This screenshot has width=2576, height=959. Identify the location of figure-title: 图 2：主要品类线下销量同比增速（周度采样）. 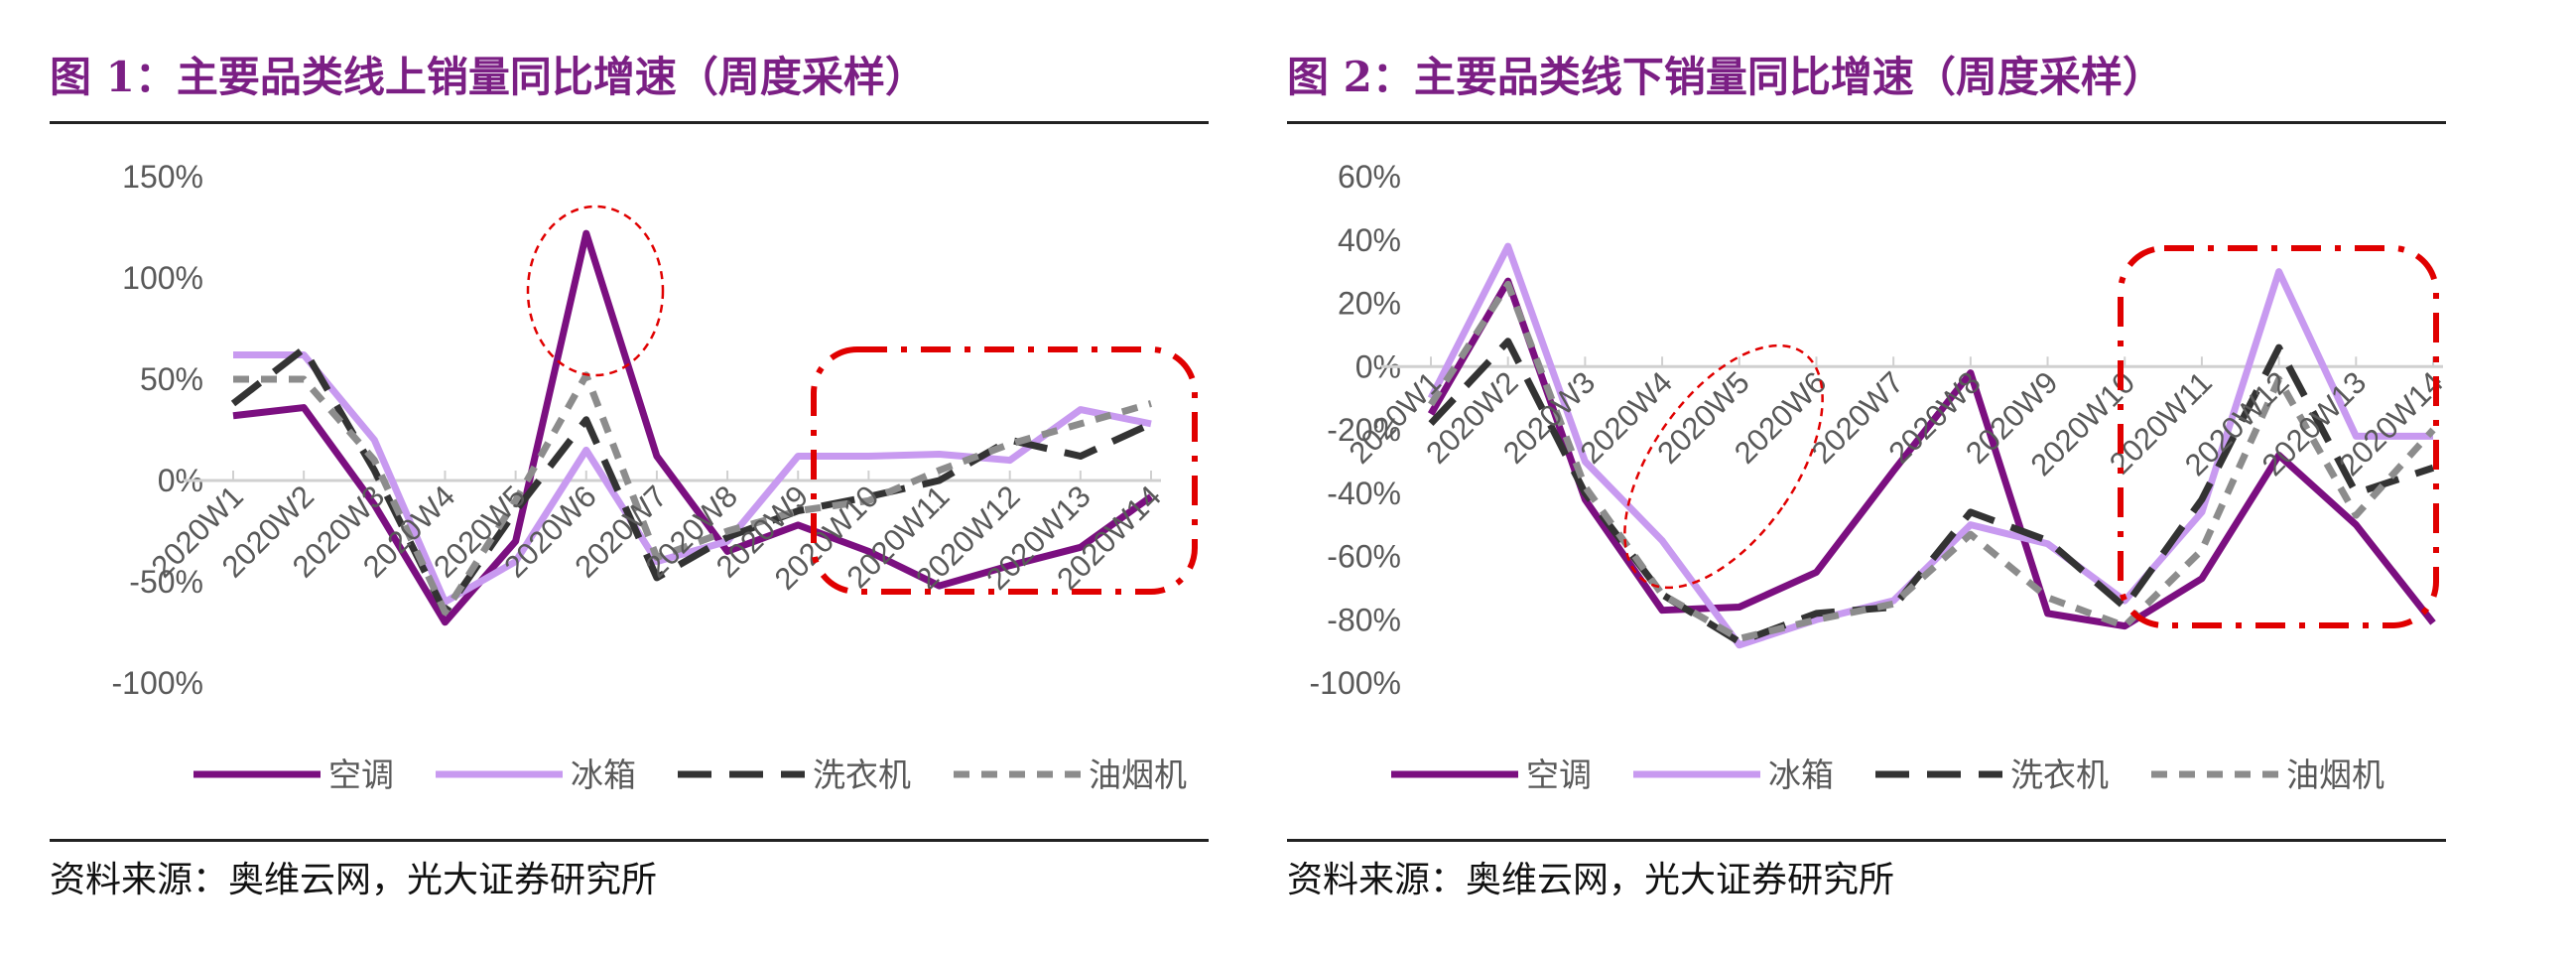
(1726, 77).